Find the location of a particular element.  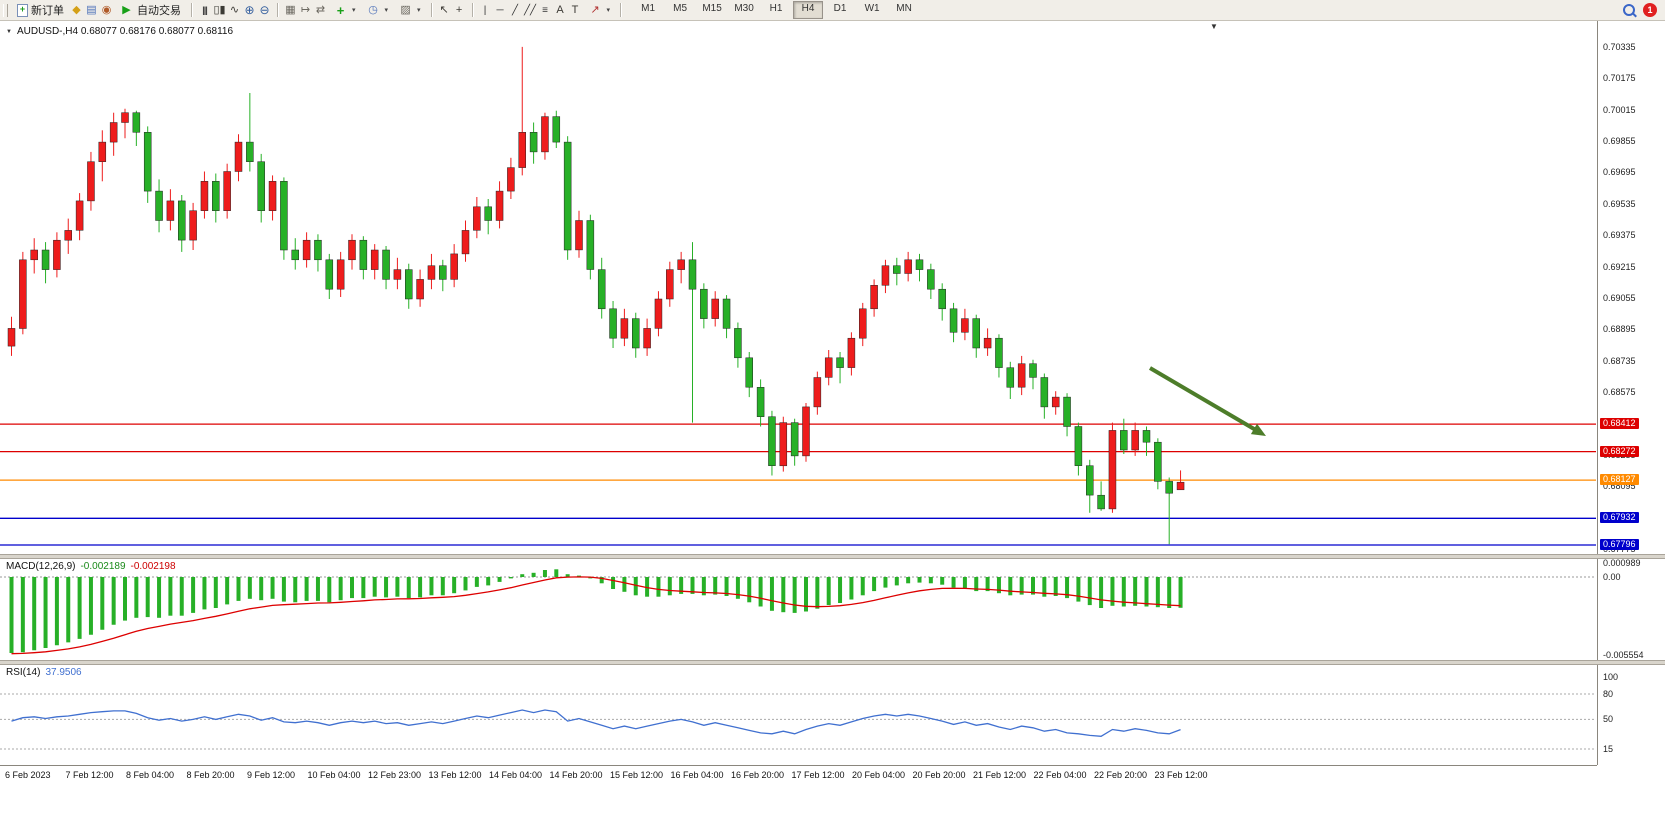

scroll-to-end-marker: ▼ is located at coordinates (1214, 26).